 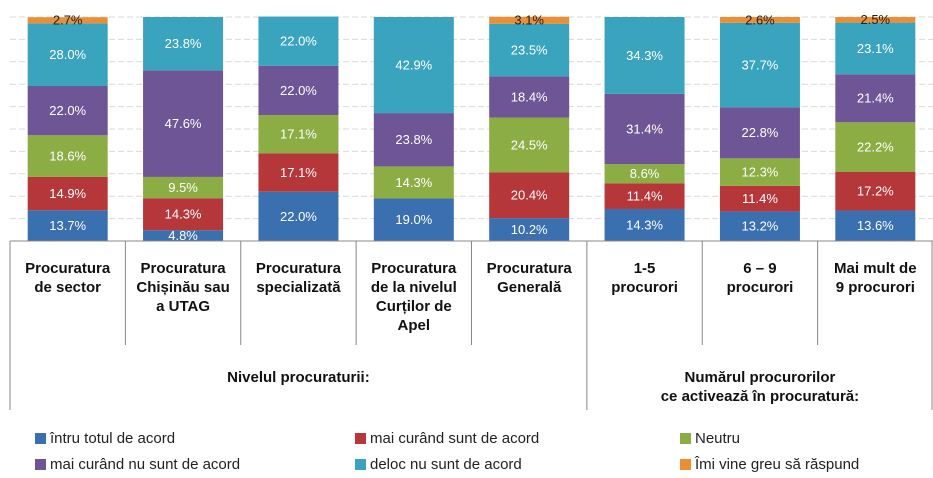 What do you see at coordinates (455, 438) in the screenshot?
I see `legend-label: mai curând sunt de acord` at bounding box center [455, 438].